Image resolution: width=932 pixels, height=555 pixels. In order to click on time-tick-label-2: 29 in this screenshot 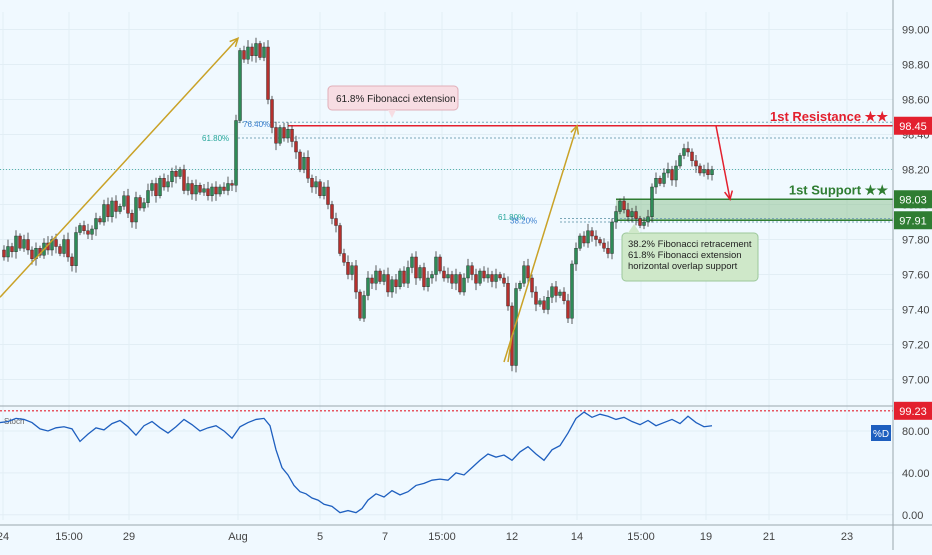, I will do `click(129, 537)`.